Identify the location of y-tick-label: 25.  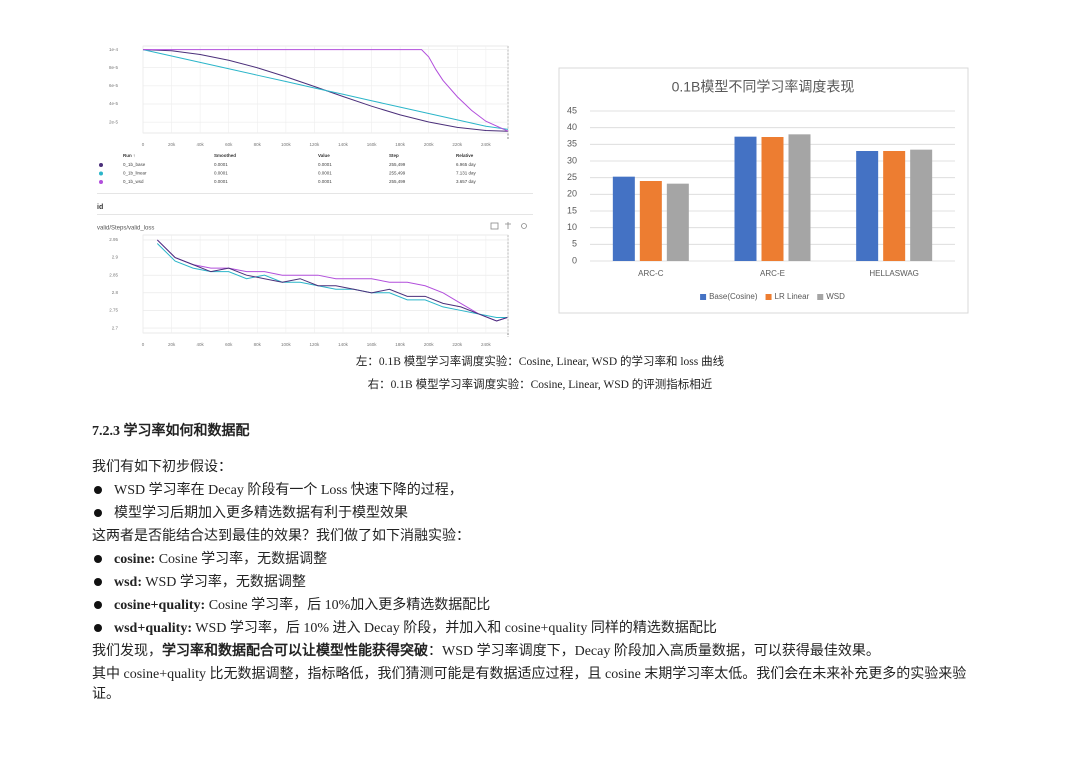
(572, 177).